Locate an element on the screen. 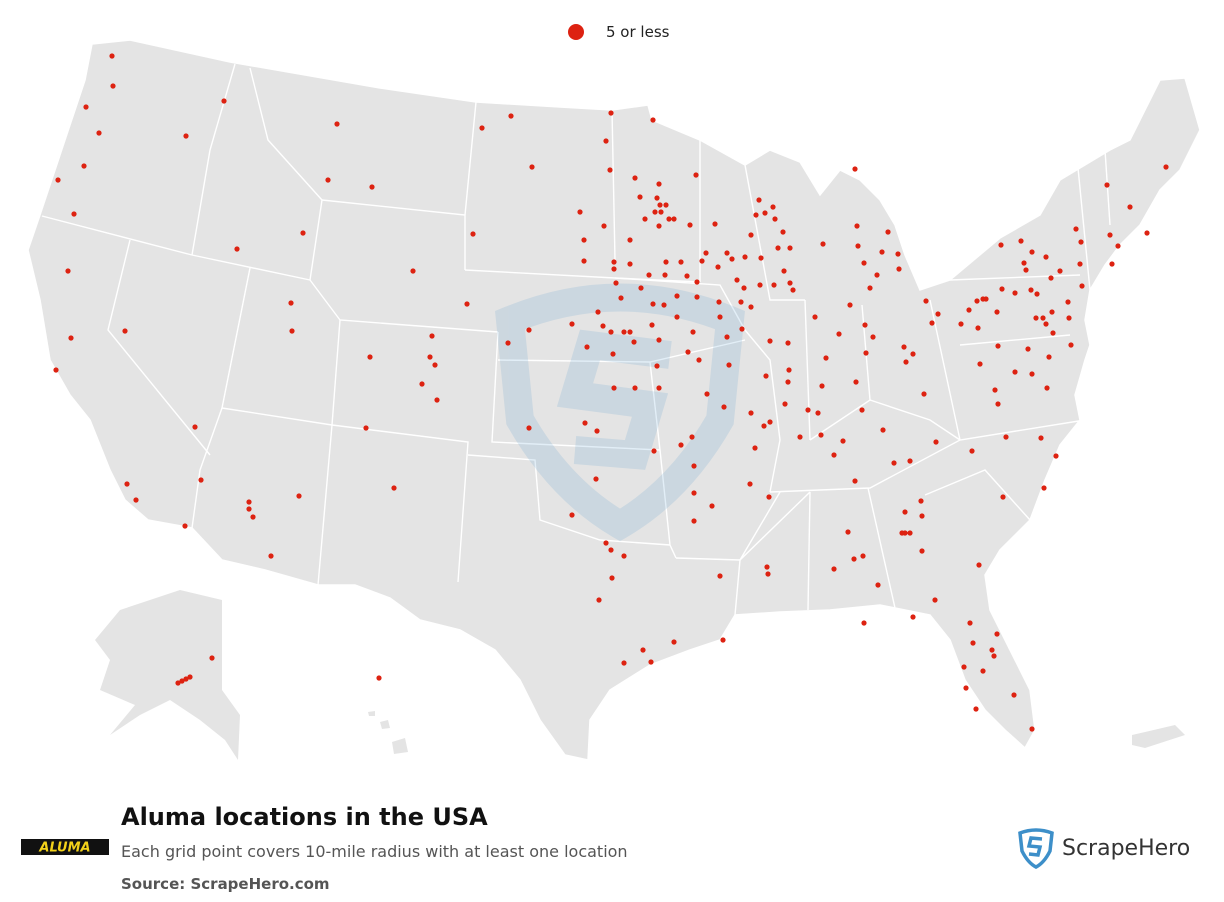 The width and height of the screenshot is (1224, 902). scrapehero-logo: ScrapeHero is located at coordinates (1103, 848).